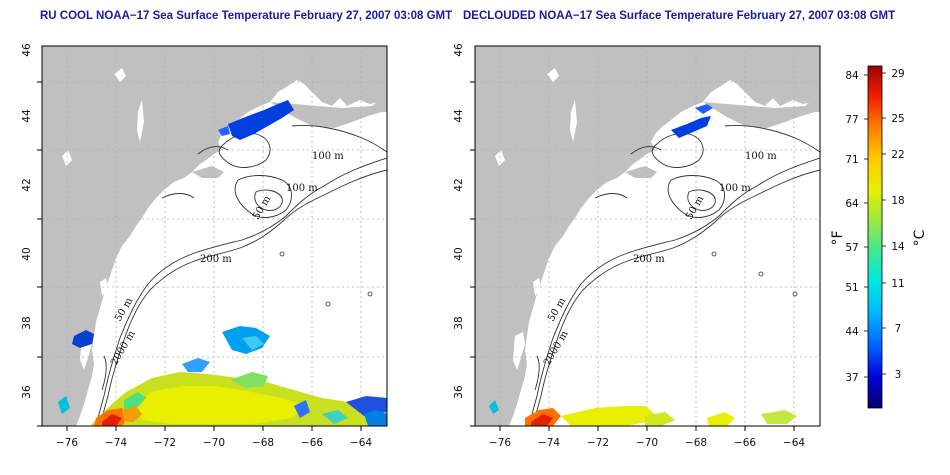 The image size is (950, 475). What do you see at coordinates (459, 50) in the screenshot?
I see `right-y-tick: 46` at bounding box center [459, 50].